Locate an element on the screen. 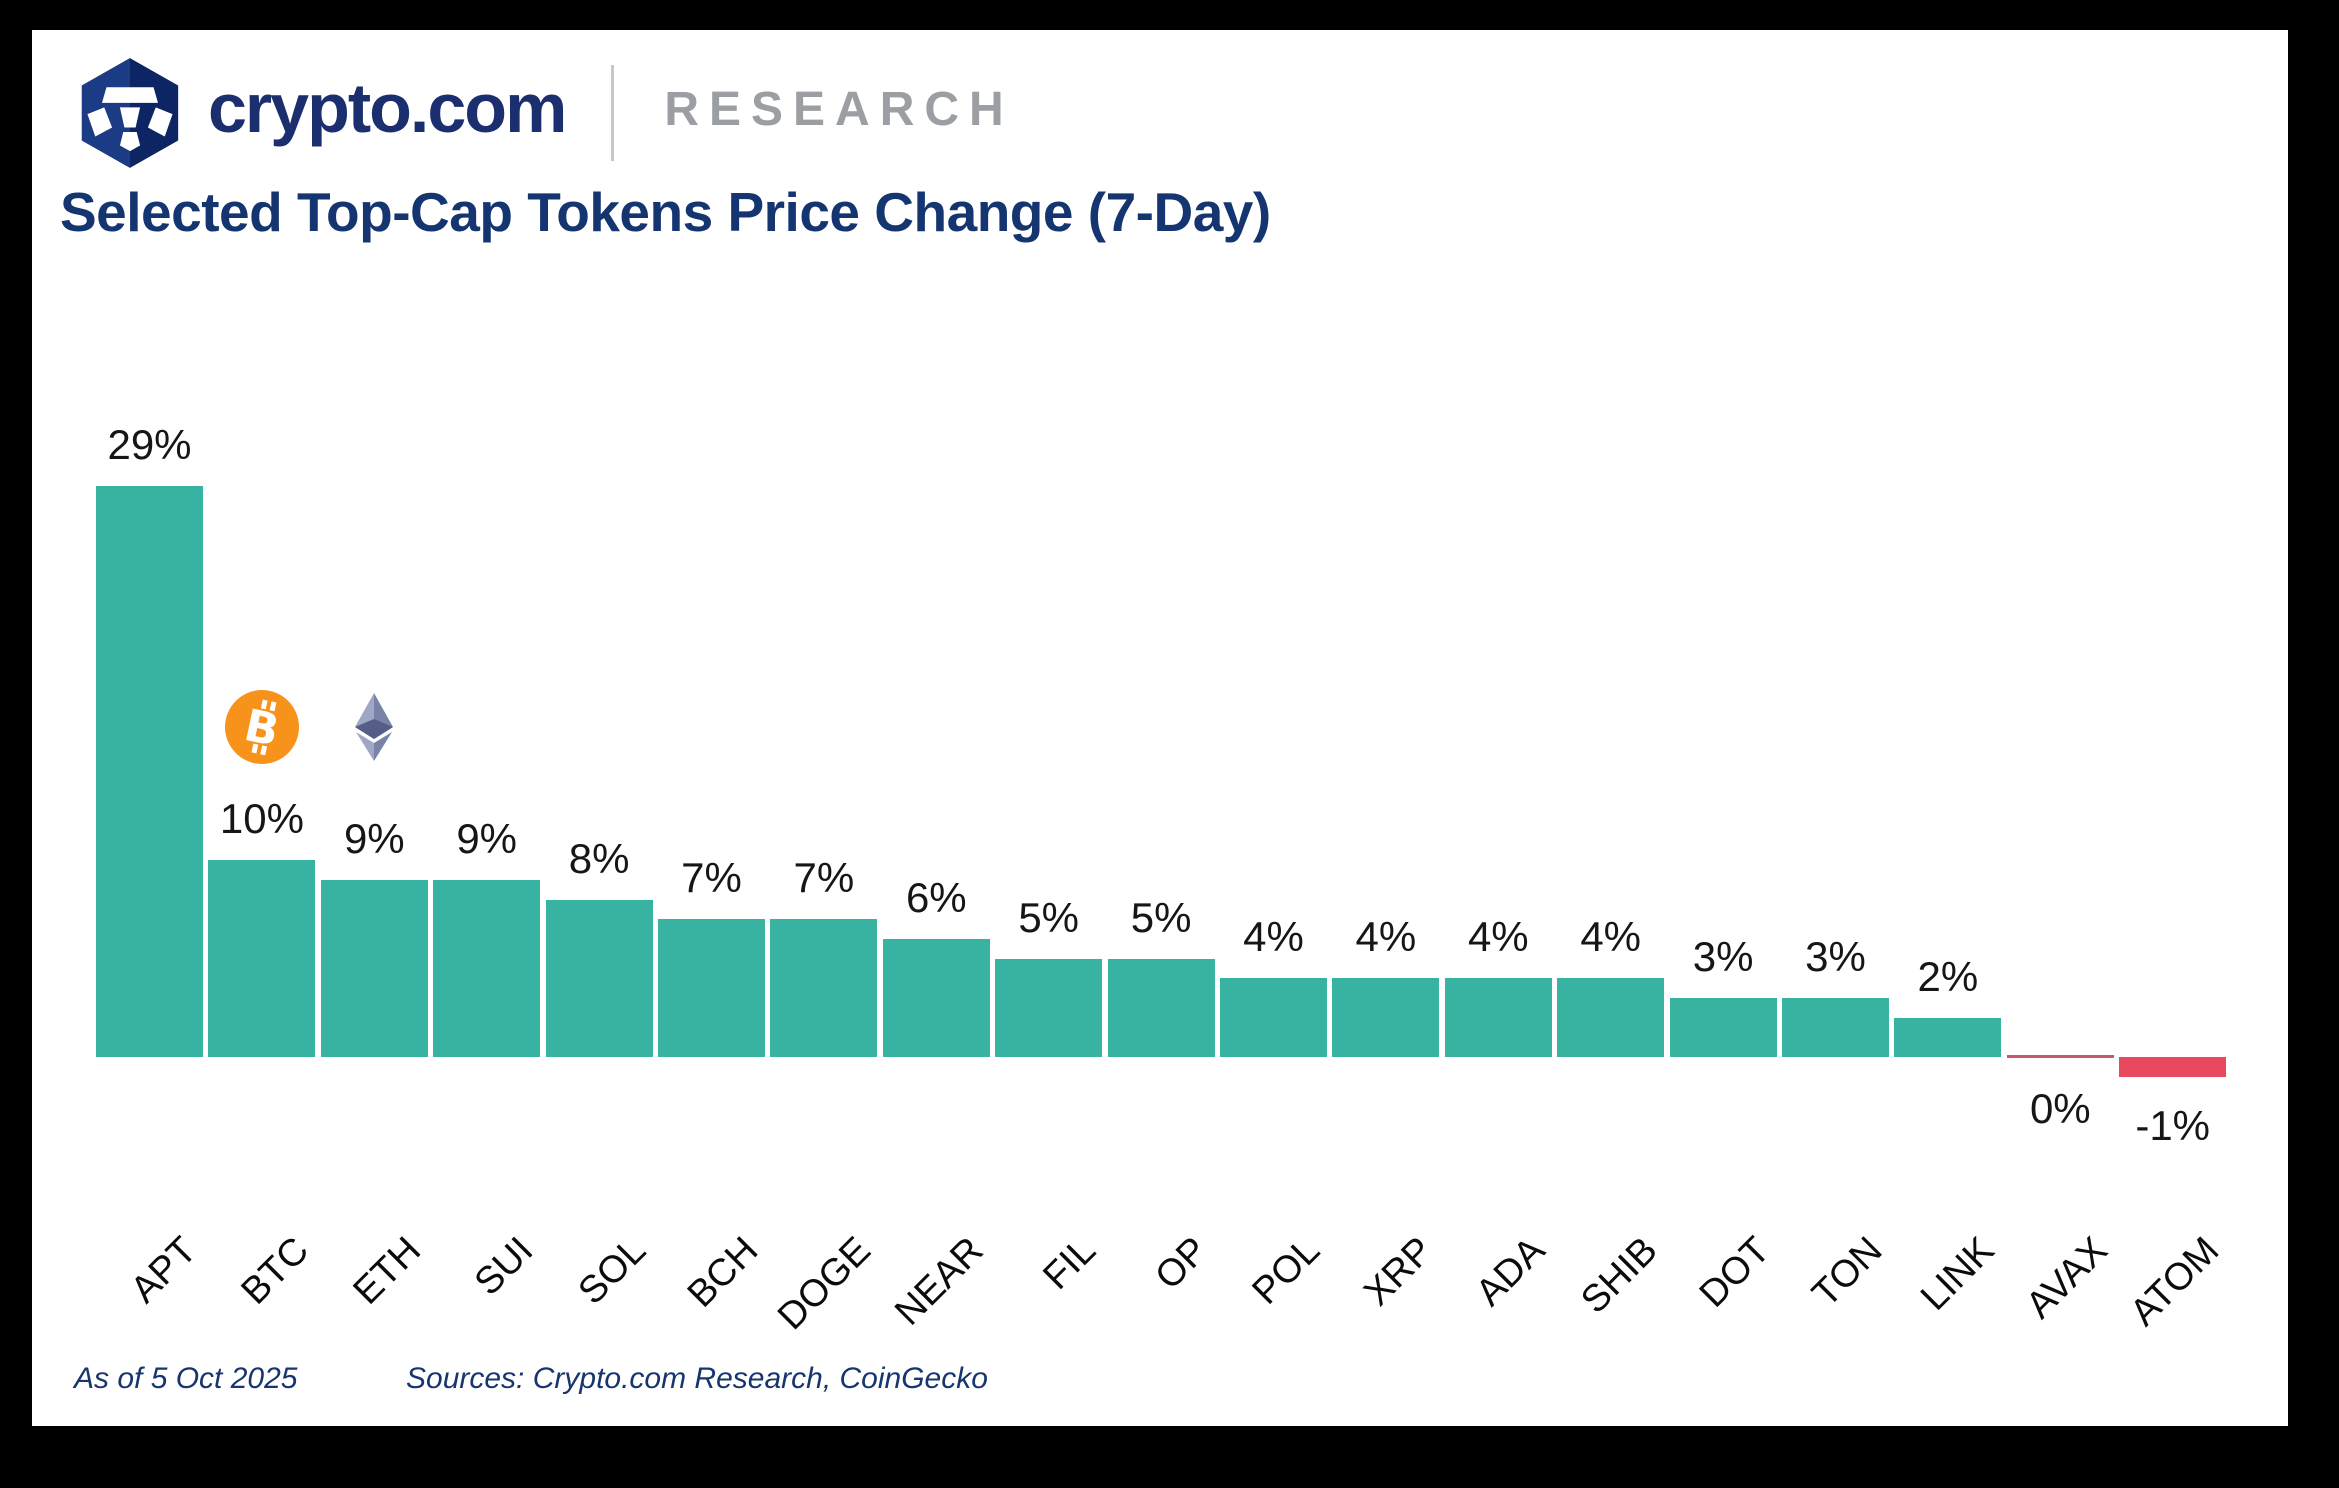  bar-btc is located at coordinates (262, 958).